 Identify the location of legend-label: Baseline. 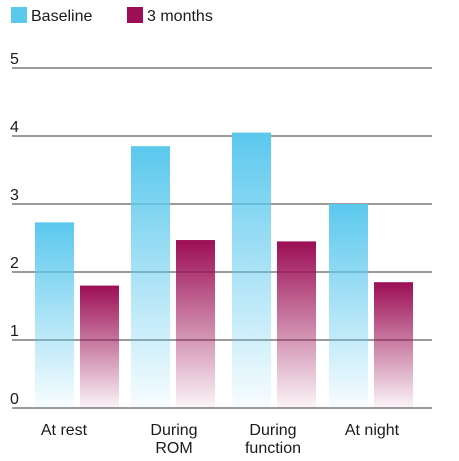
(61, 16).